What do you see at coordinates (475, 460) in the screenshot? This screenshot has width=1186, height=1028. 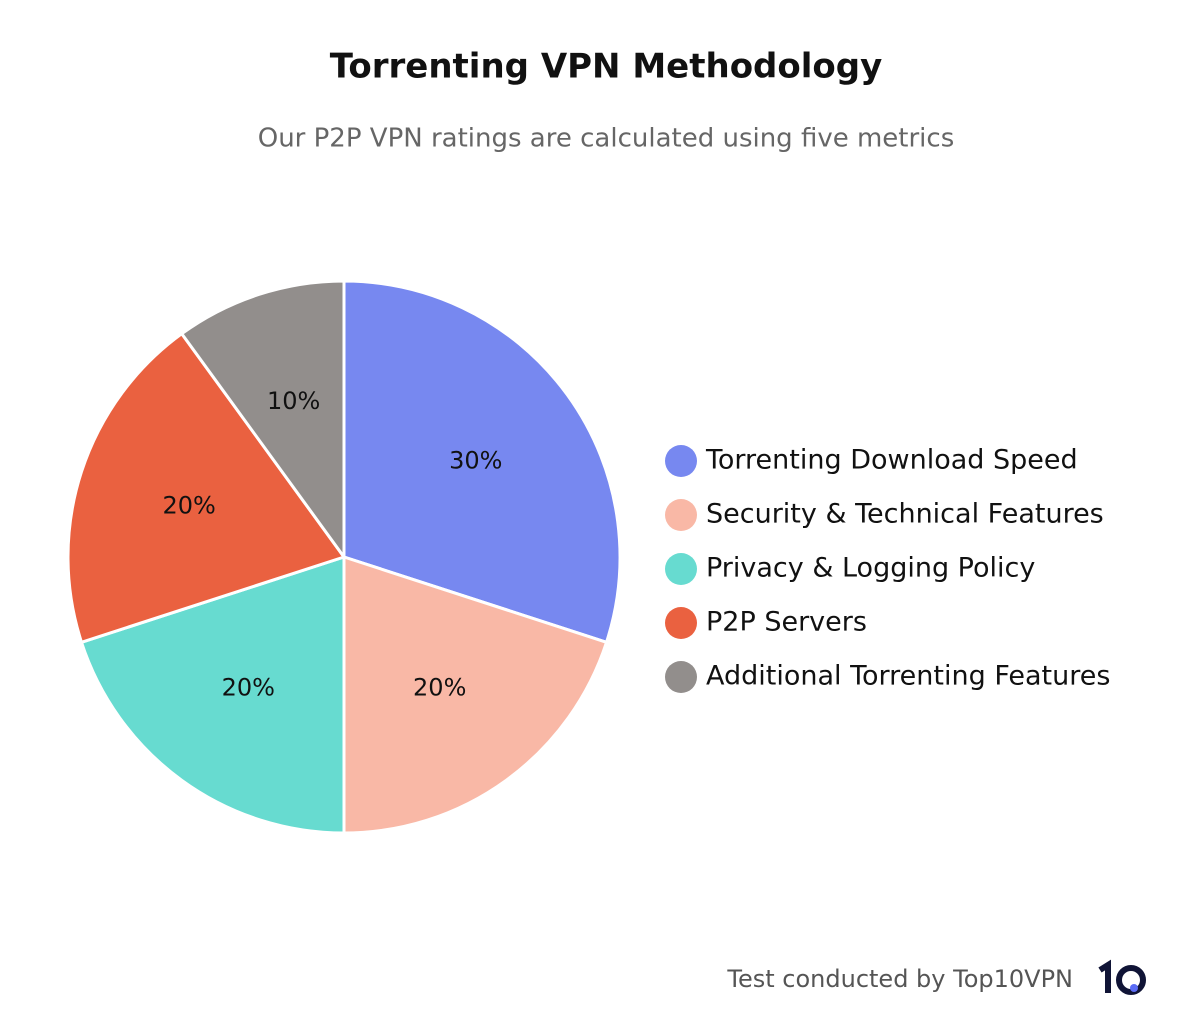 I see `value-label: 30%` at bounding box center [475, 460].